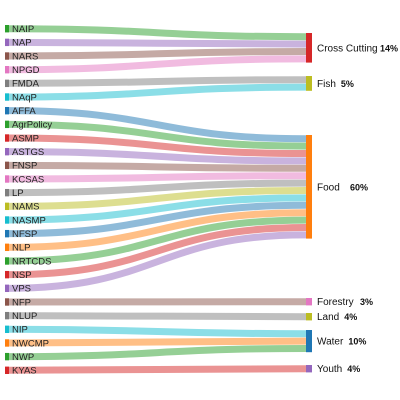 The image size is (400, 400). What do you see at coordinates (350, 317) in the screenshot?
I see `target-percent-land: 4%` at bounding box center [350, 317].